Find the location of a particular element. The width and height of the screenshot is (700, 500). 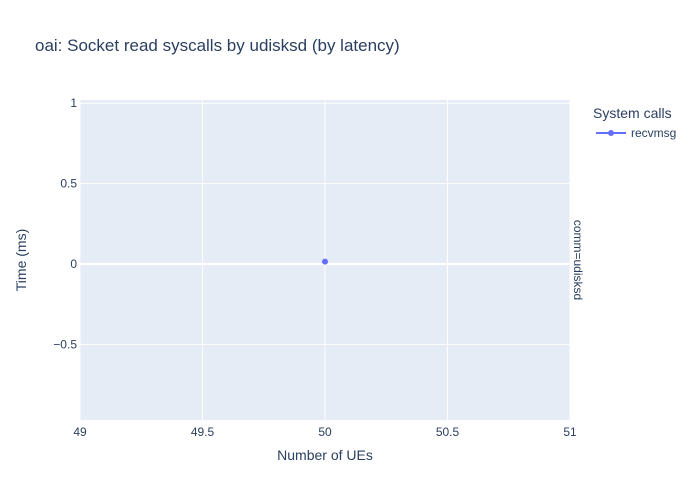

data-points is located at coordinates (325, 261).